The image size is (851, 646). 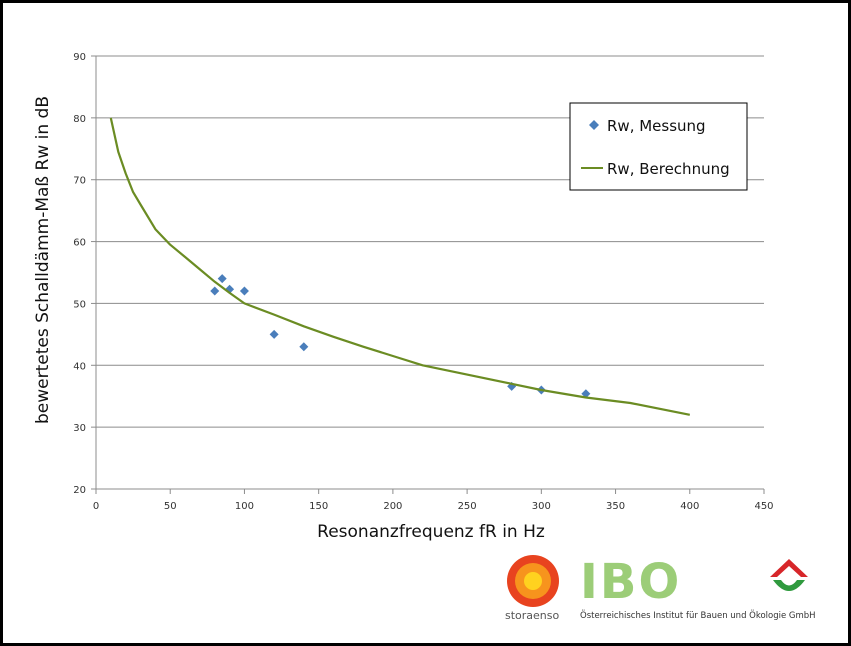 I want to click on x-tick-label: 50, so click(x=170, y=506).